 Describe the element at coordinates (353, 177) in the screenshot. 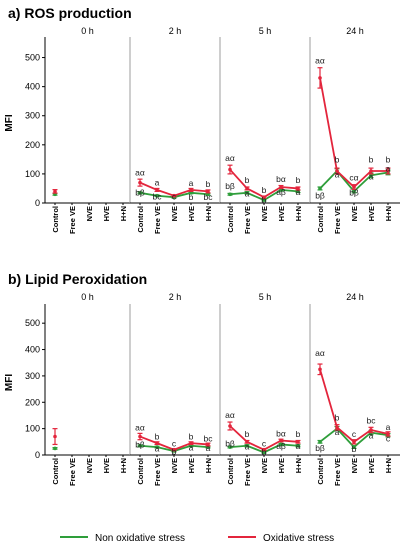

I see `significance-label: cα` at that location.